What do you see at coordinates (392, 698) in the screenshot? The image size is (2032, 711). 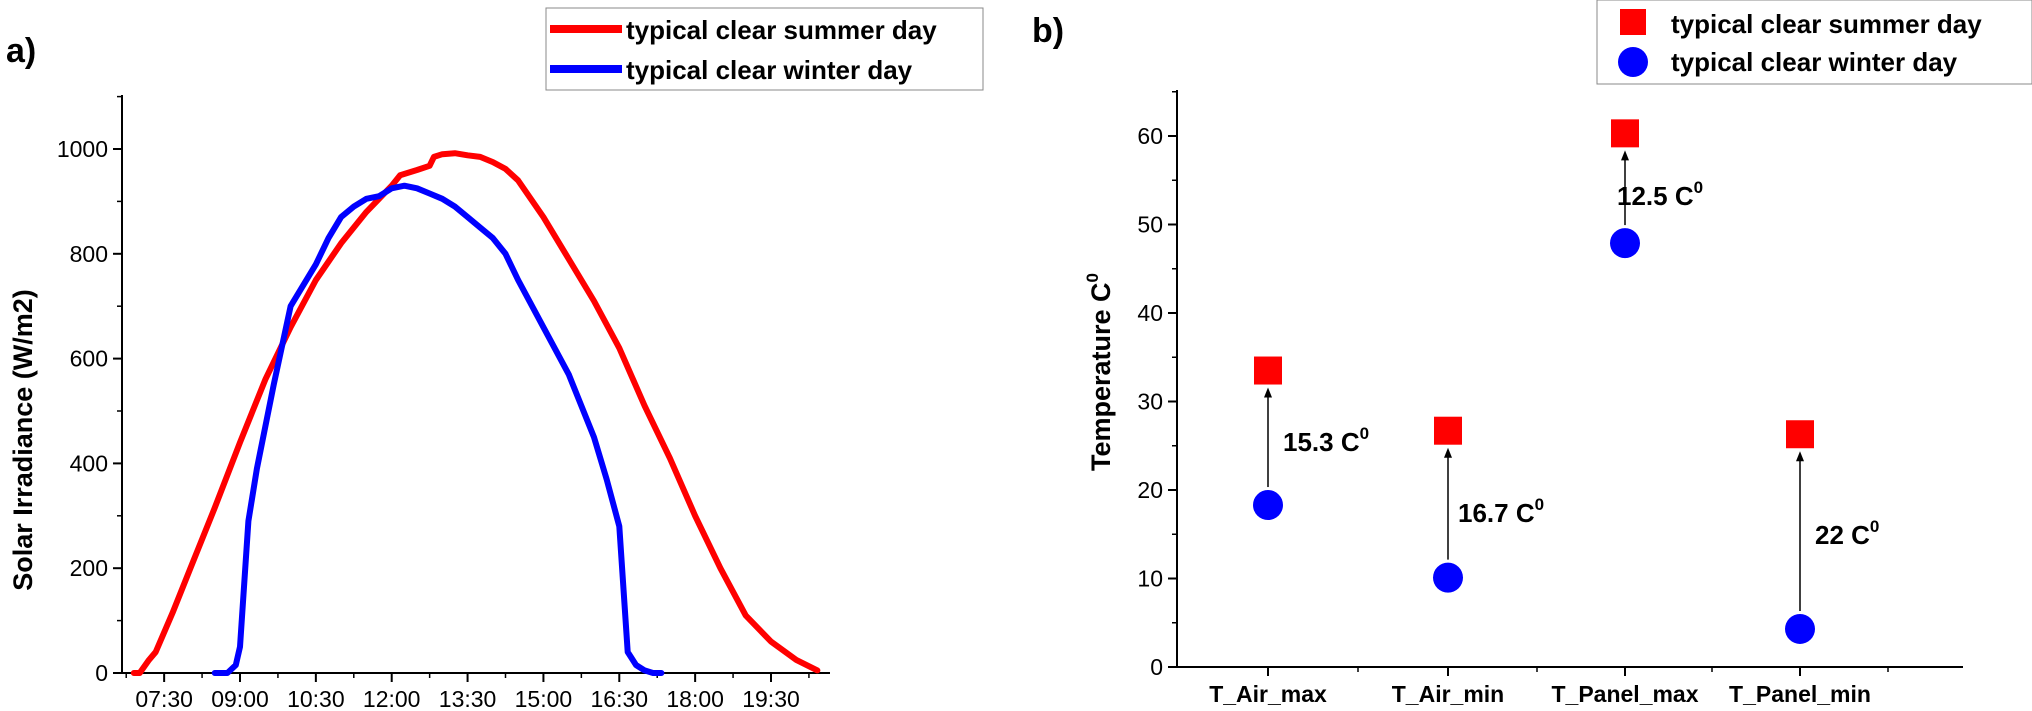 I see `panel-a-x-tick-label: 12:00` at bounding box center [392, 698].